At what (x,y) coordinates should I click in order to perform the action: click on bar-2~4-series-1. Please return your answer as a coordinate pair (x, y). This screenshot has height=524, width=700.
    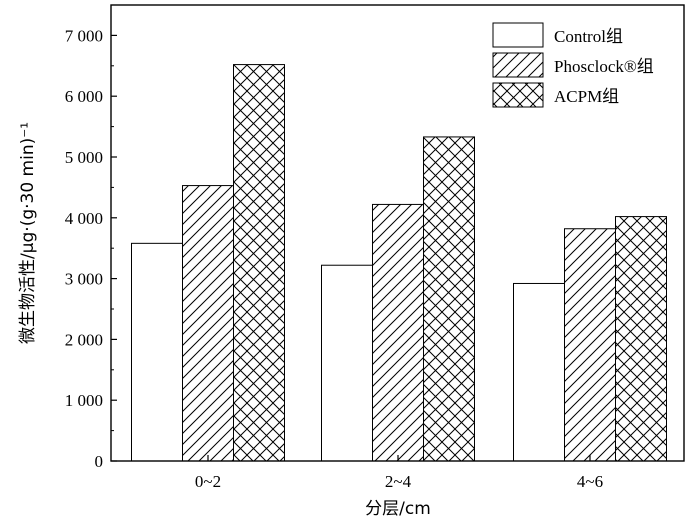
    Looking at the image, I should click on (398, 332).